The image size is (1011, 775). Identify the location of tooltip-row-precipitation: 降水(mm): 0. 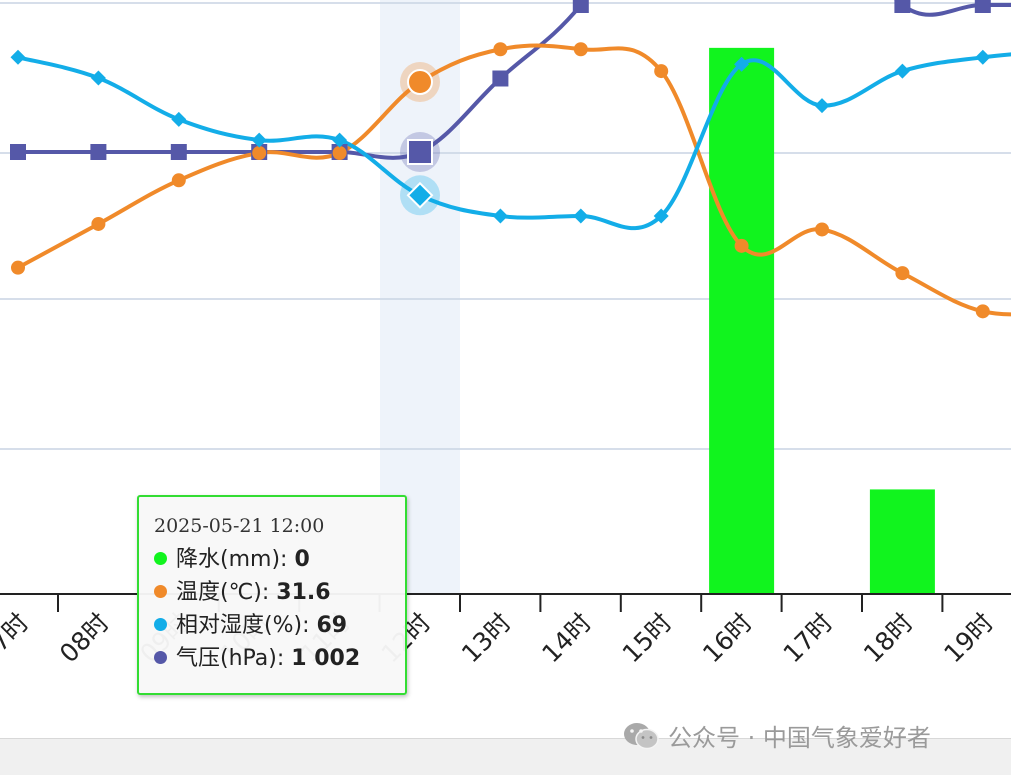
(279, 559).